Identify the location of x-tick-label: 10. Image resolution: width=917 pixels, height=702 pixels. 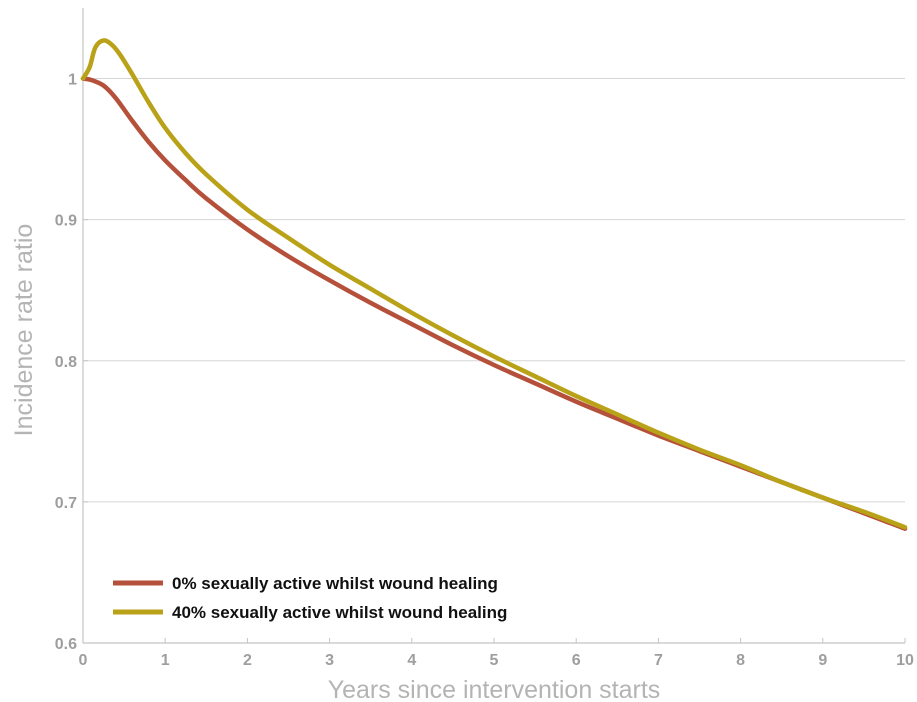
(905, 660).